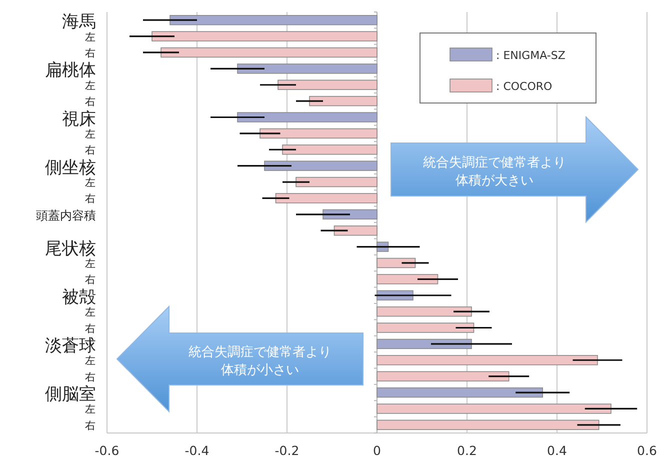 This screenshot has width=668, height=457. What do you see at coordinates (70, 70) in the screenshot?
I see `y-tick-label: 扁桃体` at bounding box center [70, 70].